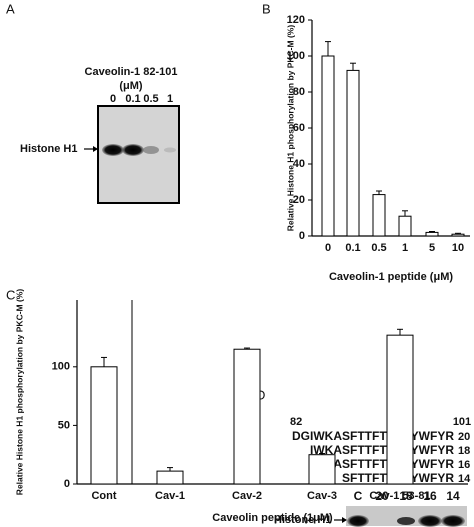  What do you see at coordinates (382, 450) in the screenshot?
I see `peptide-sequence: IWKASFTTFTVTKYWFYR` at bounding box center [382, 450].